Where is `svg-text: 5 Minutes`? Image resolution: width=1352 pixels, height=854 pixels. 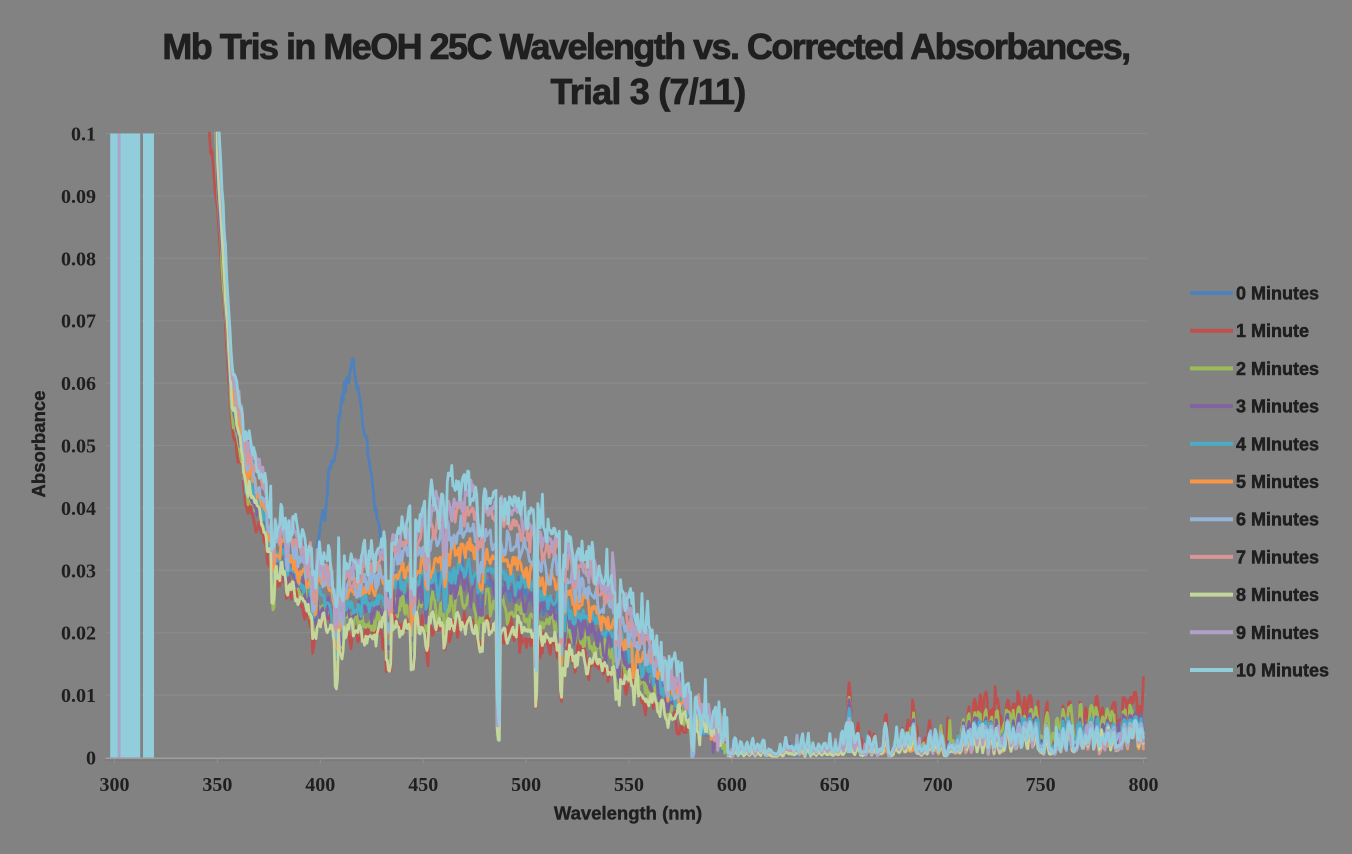 svg-text: 5 Minutes is located at coordinates (1277, 482).